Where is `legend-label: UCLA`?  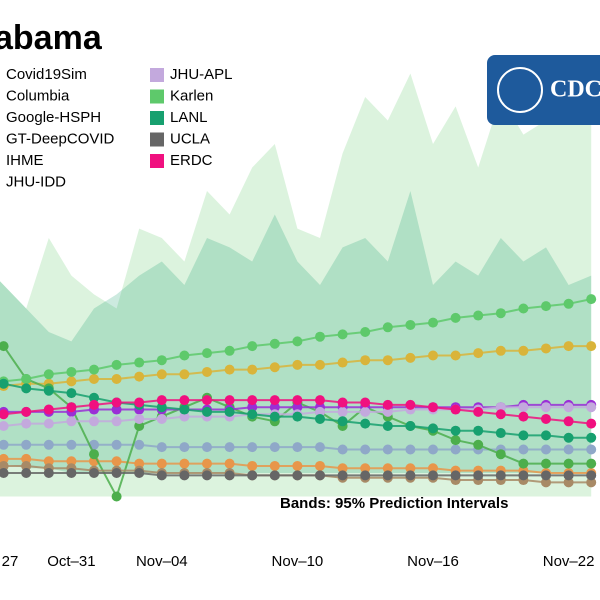 legend-label: UCLA is located at coordinates (190, 138).